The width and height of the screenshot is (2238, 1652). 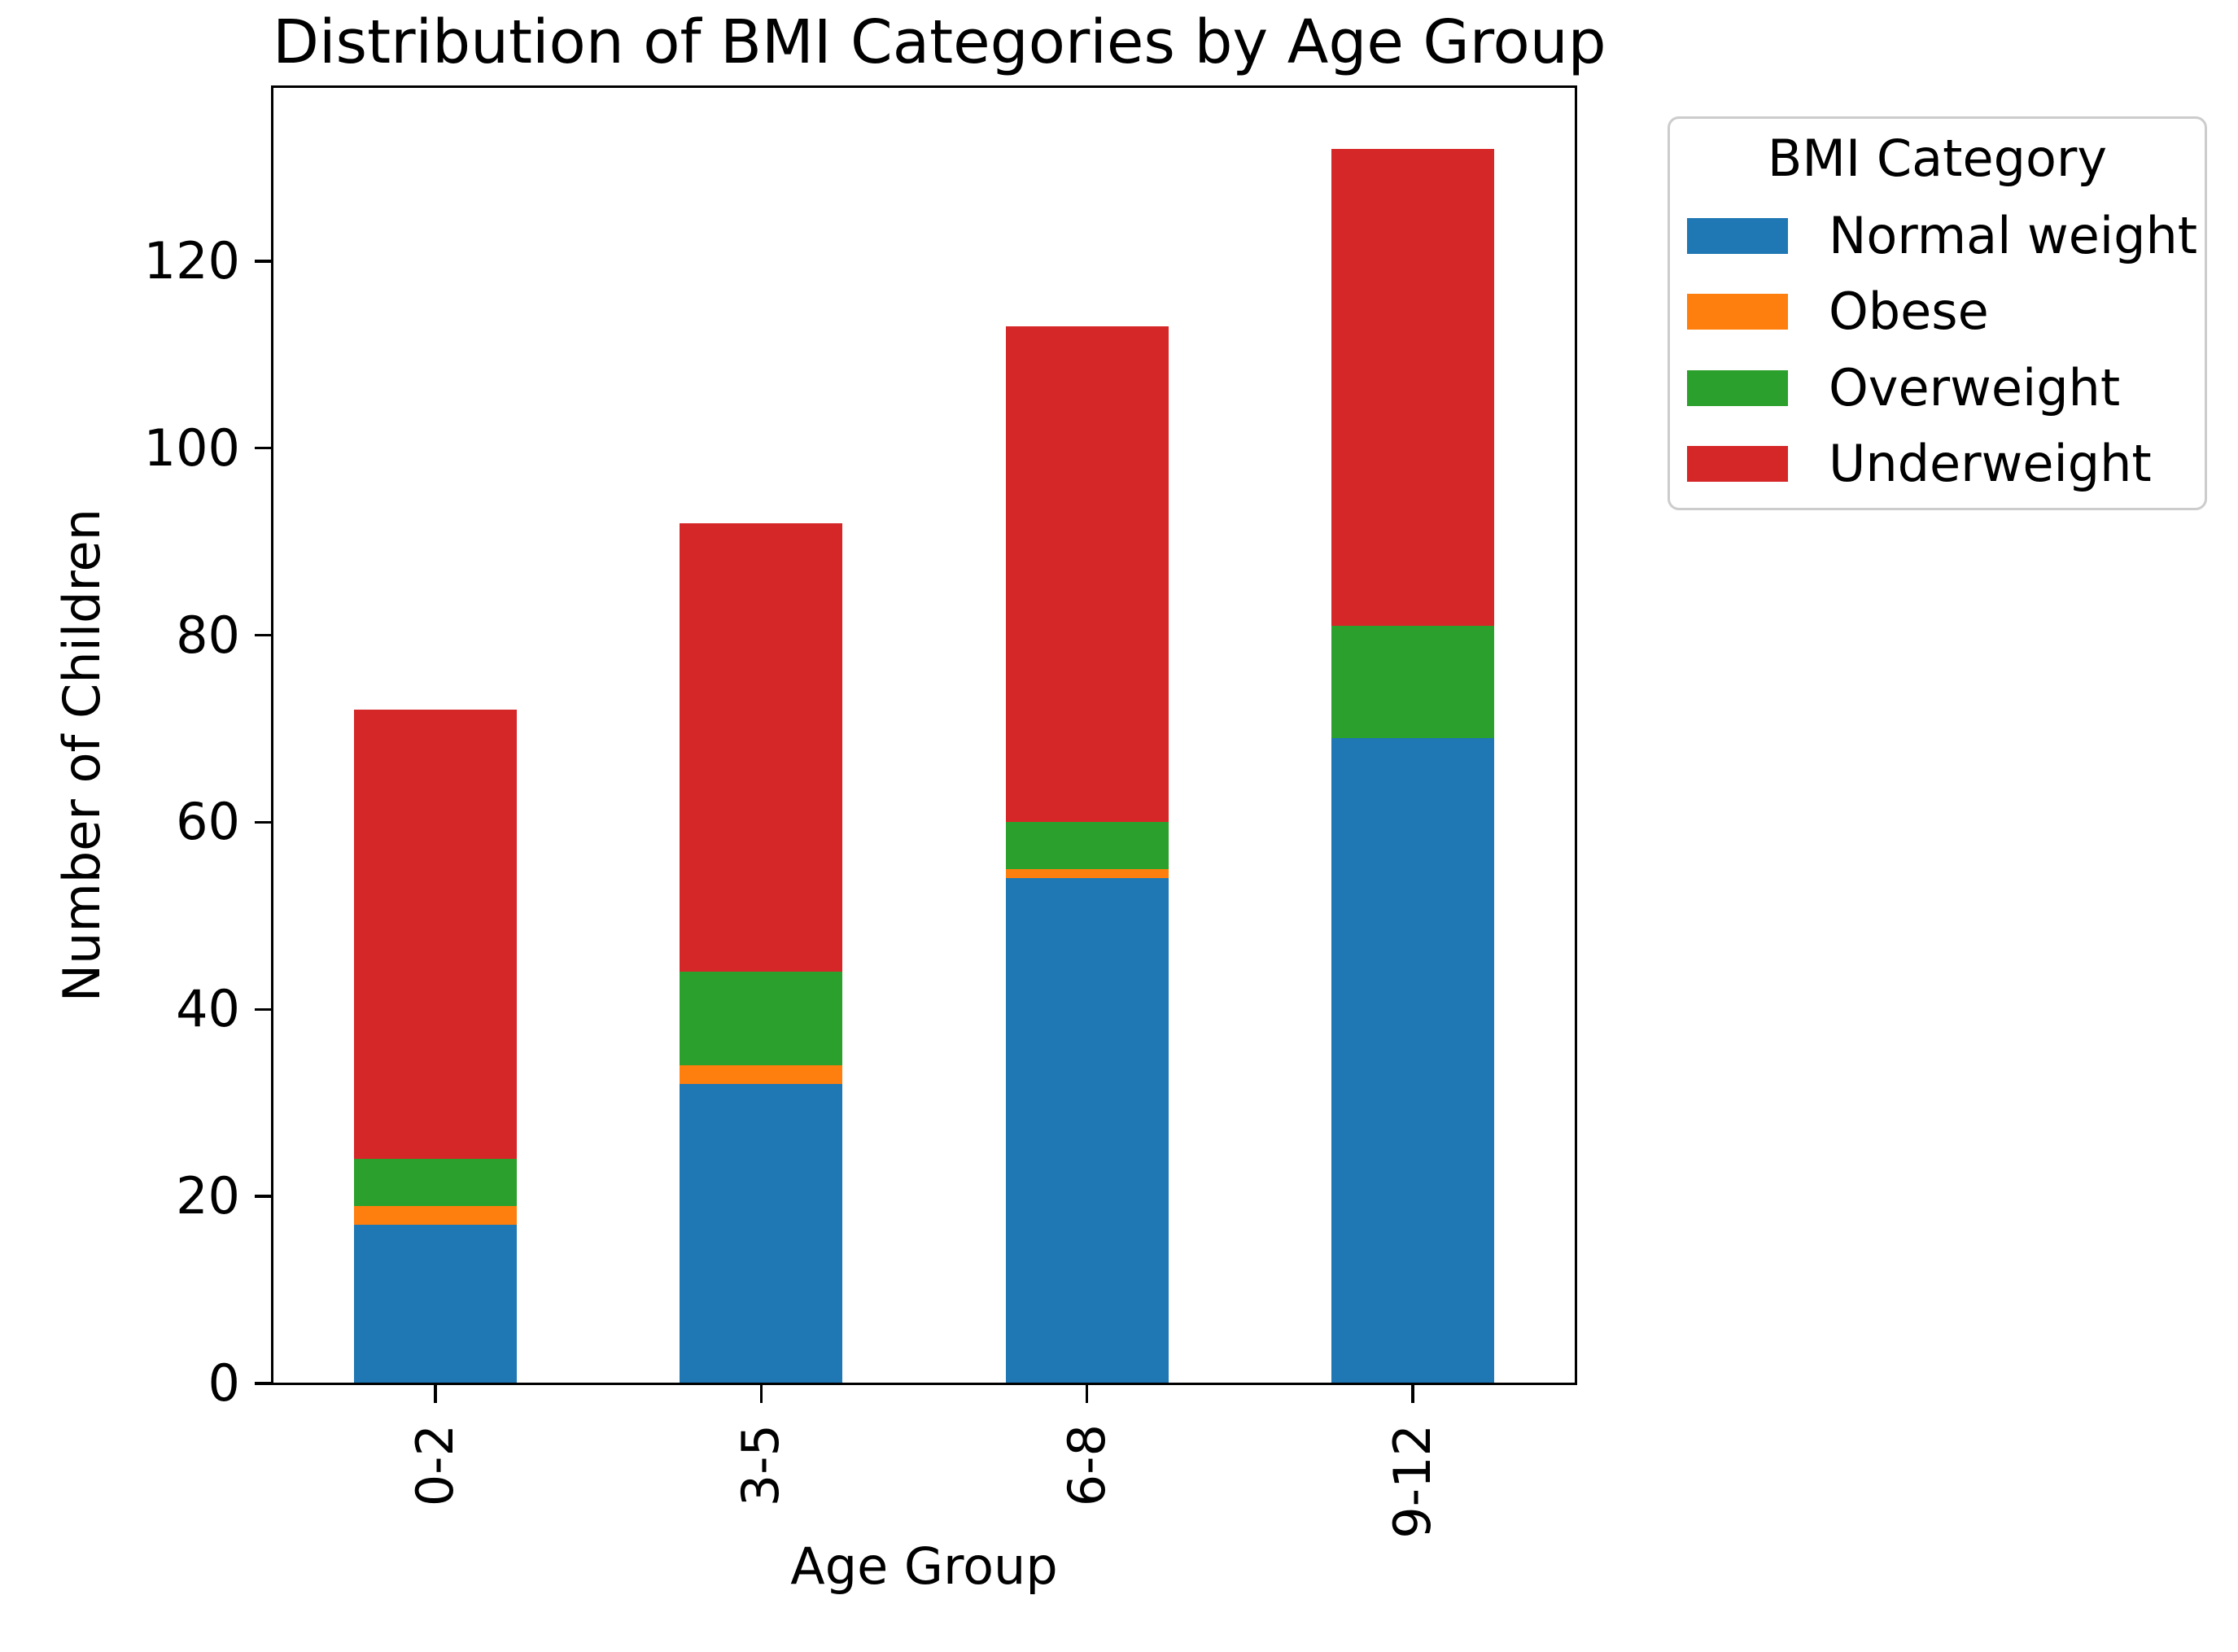 What do you see at coordinates (191, 447) in the screenshot?
I see `y-tick-label: 100` at bounding box center [191, 447].